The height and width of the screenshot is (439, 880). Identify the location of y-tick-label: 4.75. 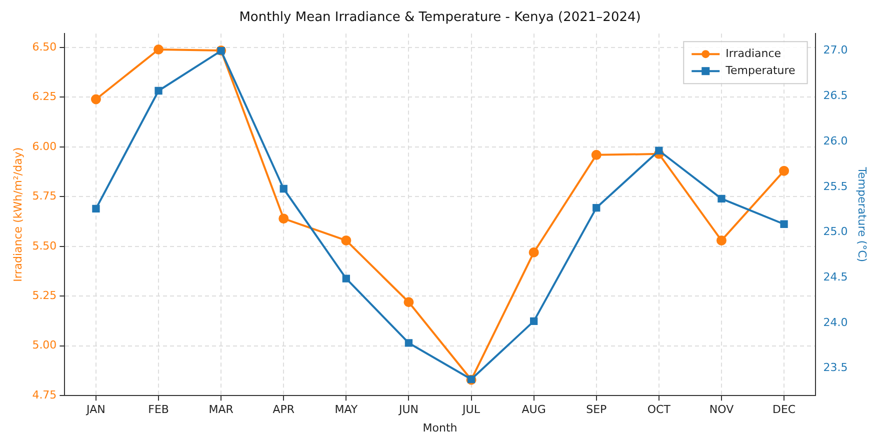
(44, 395).